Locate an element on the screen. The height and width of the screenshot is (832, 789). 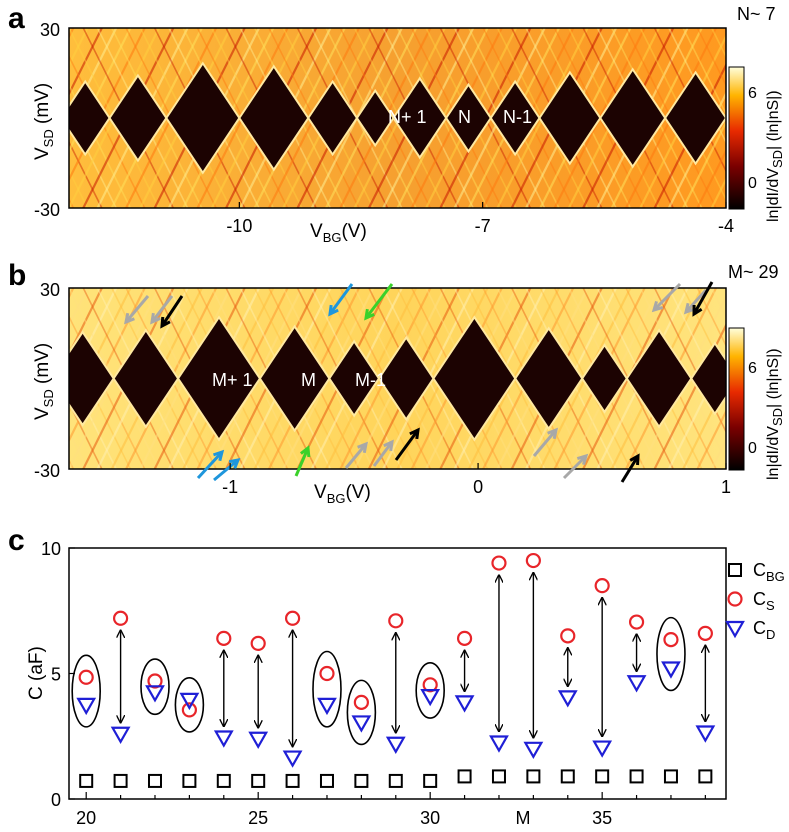
ytick-label: 0 is located at coordinates (56, 800).